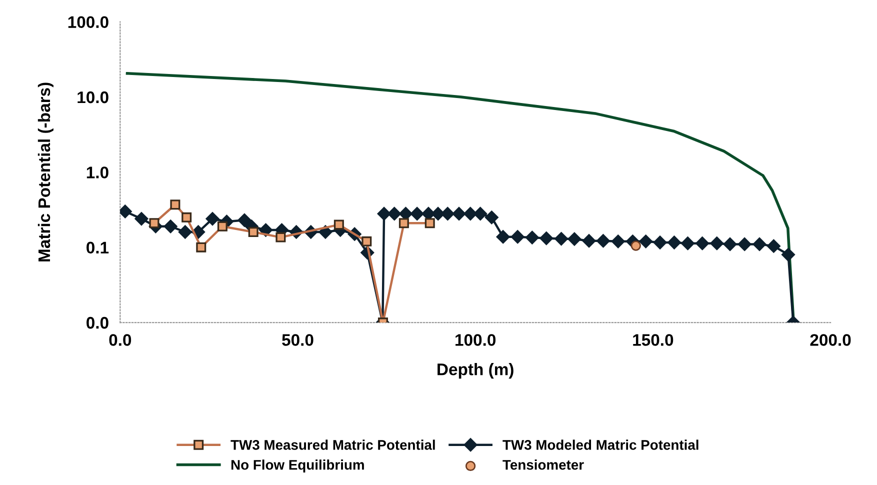  What do you see at coordinates (93, 97) in the screenshot?
I see `y-tick-label: 10.0` at bounding box center [93, 97].